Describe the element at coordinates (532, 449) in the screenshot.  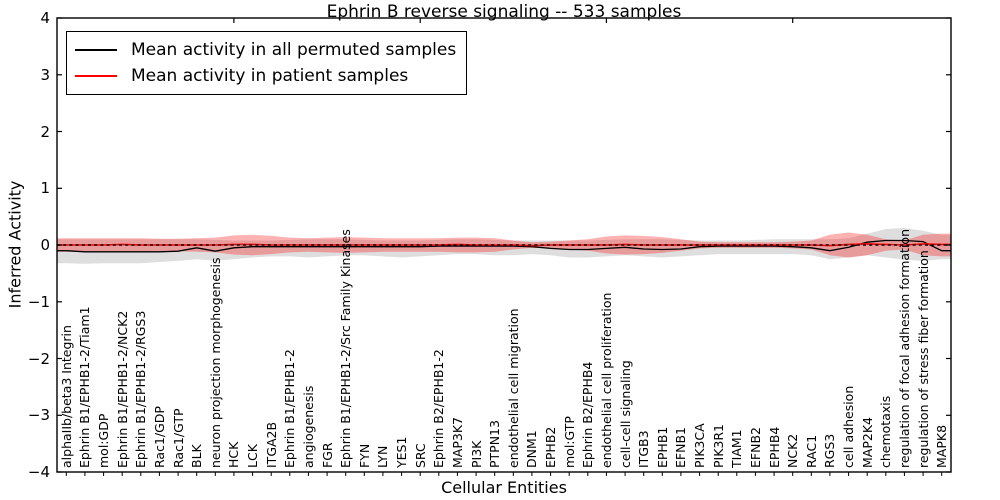
I see `x-tick-label: DNM1` at that location.